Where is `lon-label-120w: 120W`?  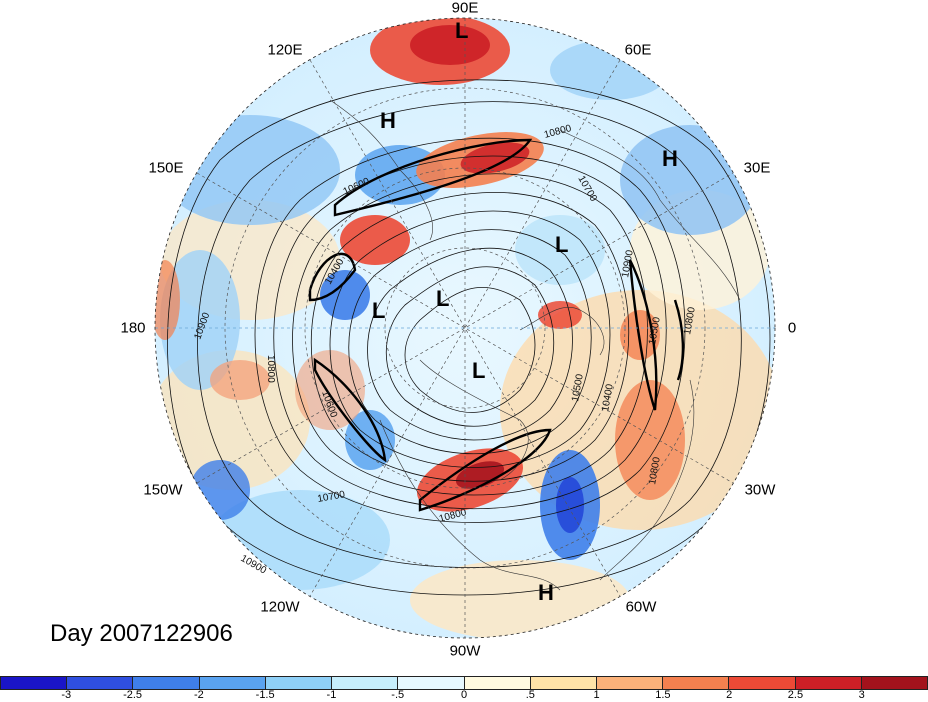
lon-label-120w: 120W is located at coordinates (280, 607).